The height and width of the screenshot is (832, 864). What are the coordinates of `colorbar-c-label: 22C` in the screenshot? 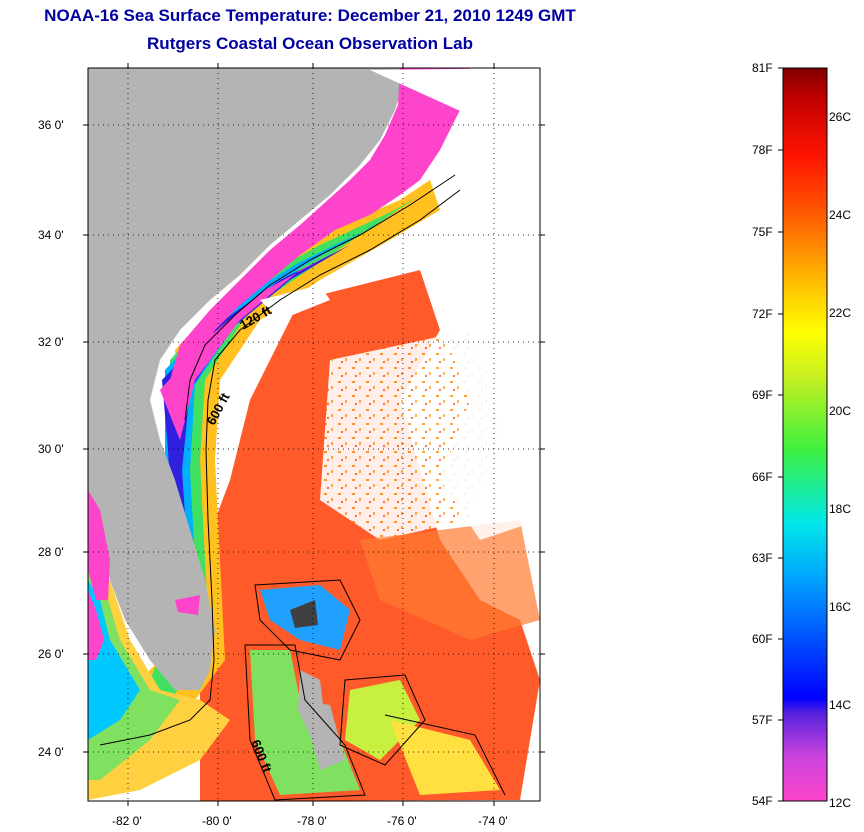 It's located at (840, 313).